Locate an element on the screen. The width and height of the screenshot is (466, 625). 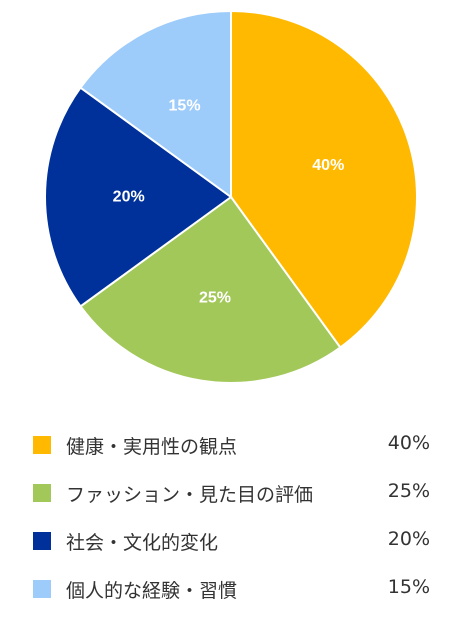
legend-item: 個人的な経験・習慣 15% is located at coordinates (233, 589).